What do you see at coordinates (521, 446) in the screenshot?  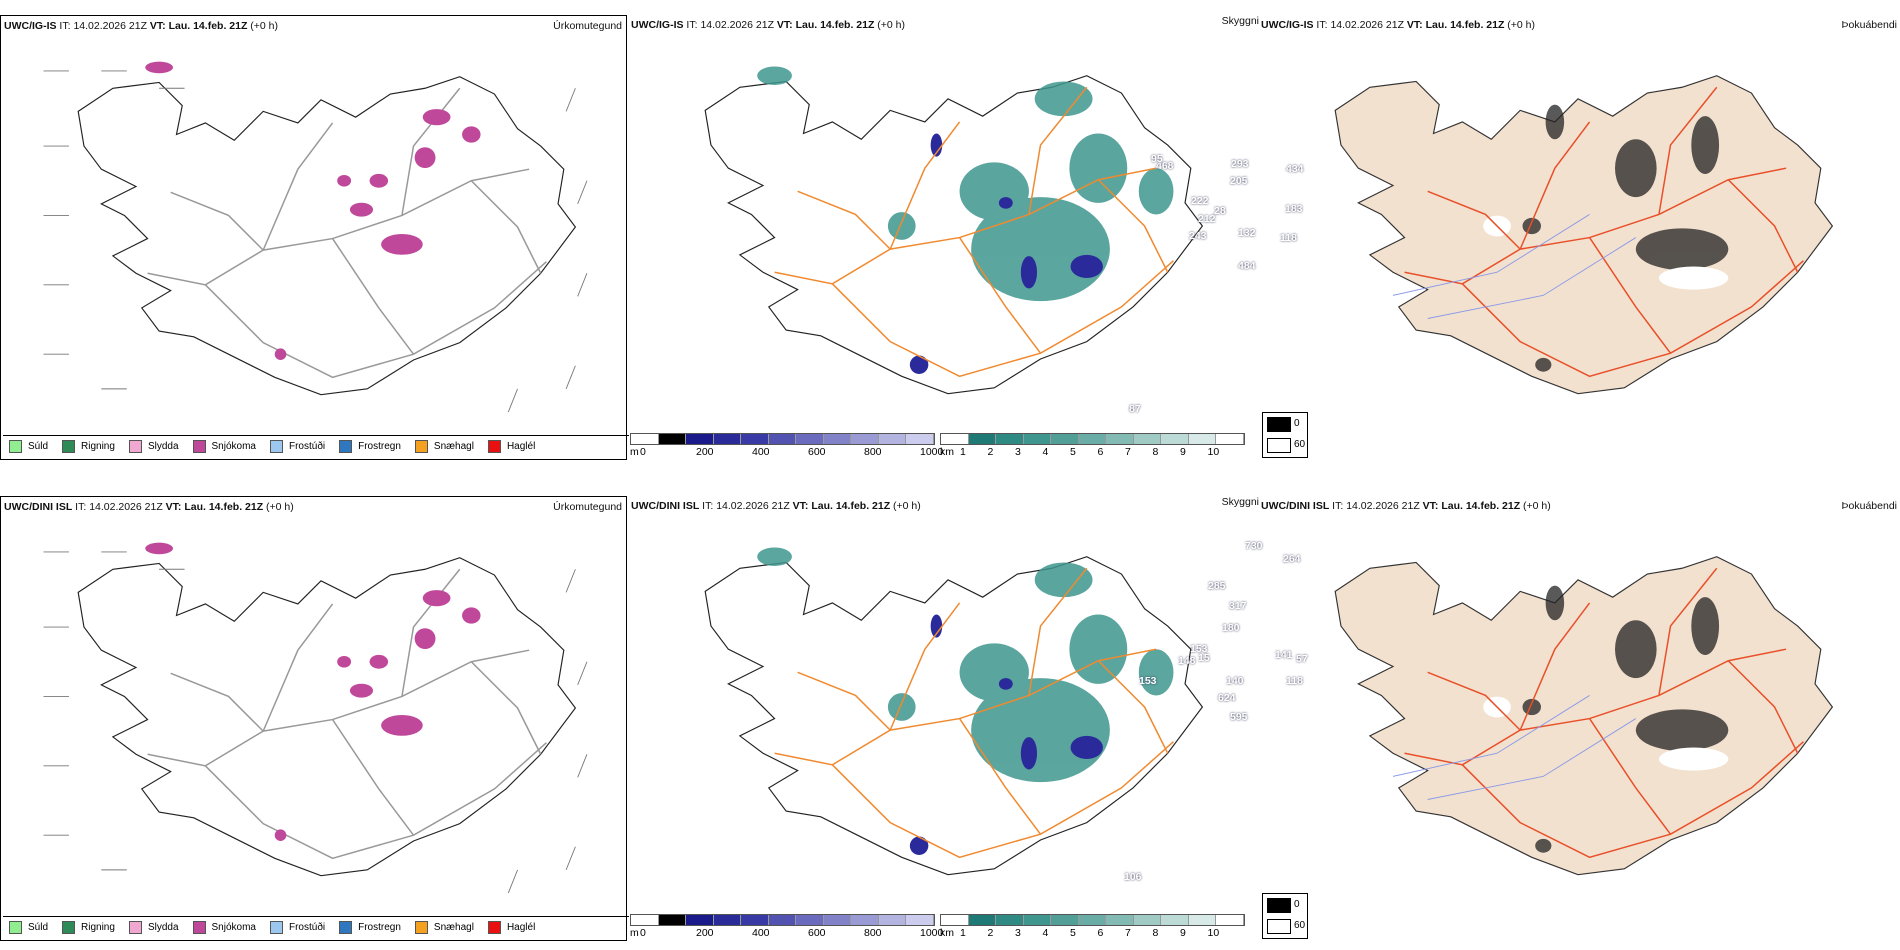 I see `legend-label: Haglél` at bounding box center [521, 446].